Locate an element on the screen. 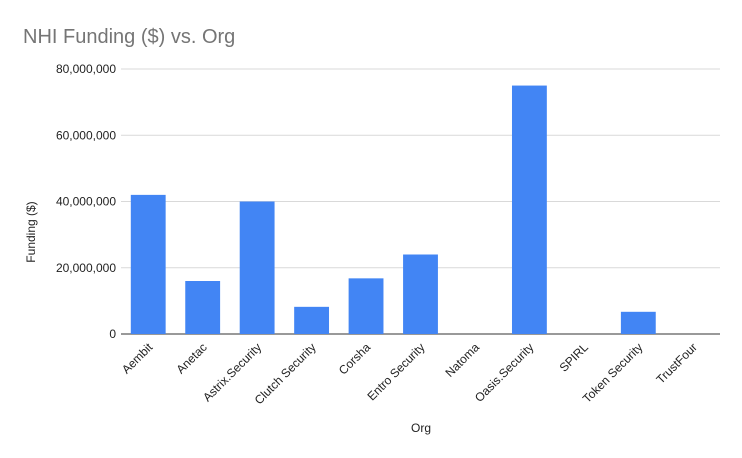 The image size is (742, 458). bar-clutch-security is located at coordinates (312, 320).